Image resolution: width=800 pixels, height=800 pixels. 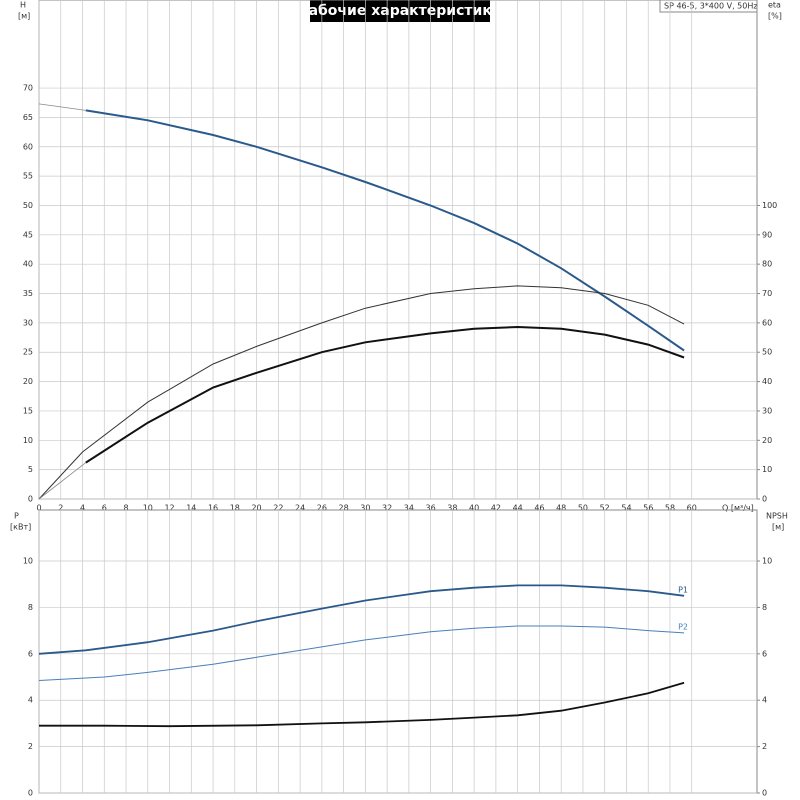 What do you see at coordinates (300, 508) in the screenshot?
I see `x-tick-label: 24` at bounding box center [300, 508].